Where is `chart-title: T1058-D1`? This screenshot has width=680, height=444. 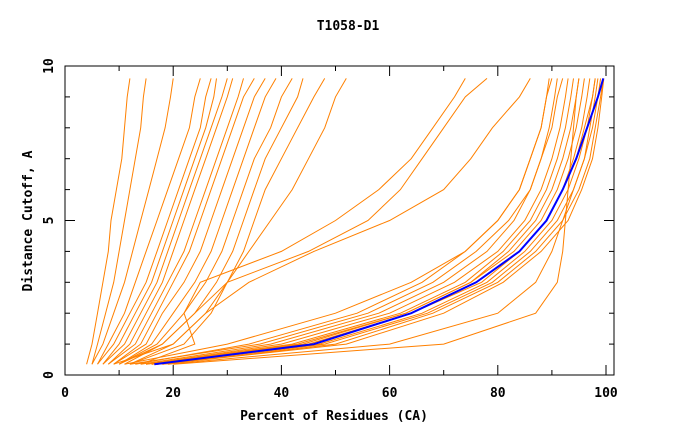 chart-title: T1058-D1 is located at coordinates (348, 26).